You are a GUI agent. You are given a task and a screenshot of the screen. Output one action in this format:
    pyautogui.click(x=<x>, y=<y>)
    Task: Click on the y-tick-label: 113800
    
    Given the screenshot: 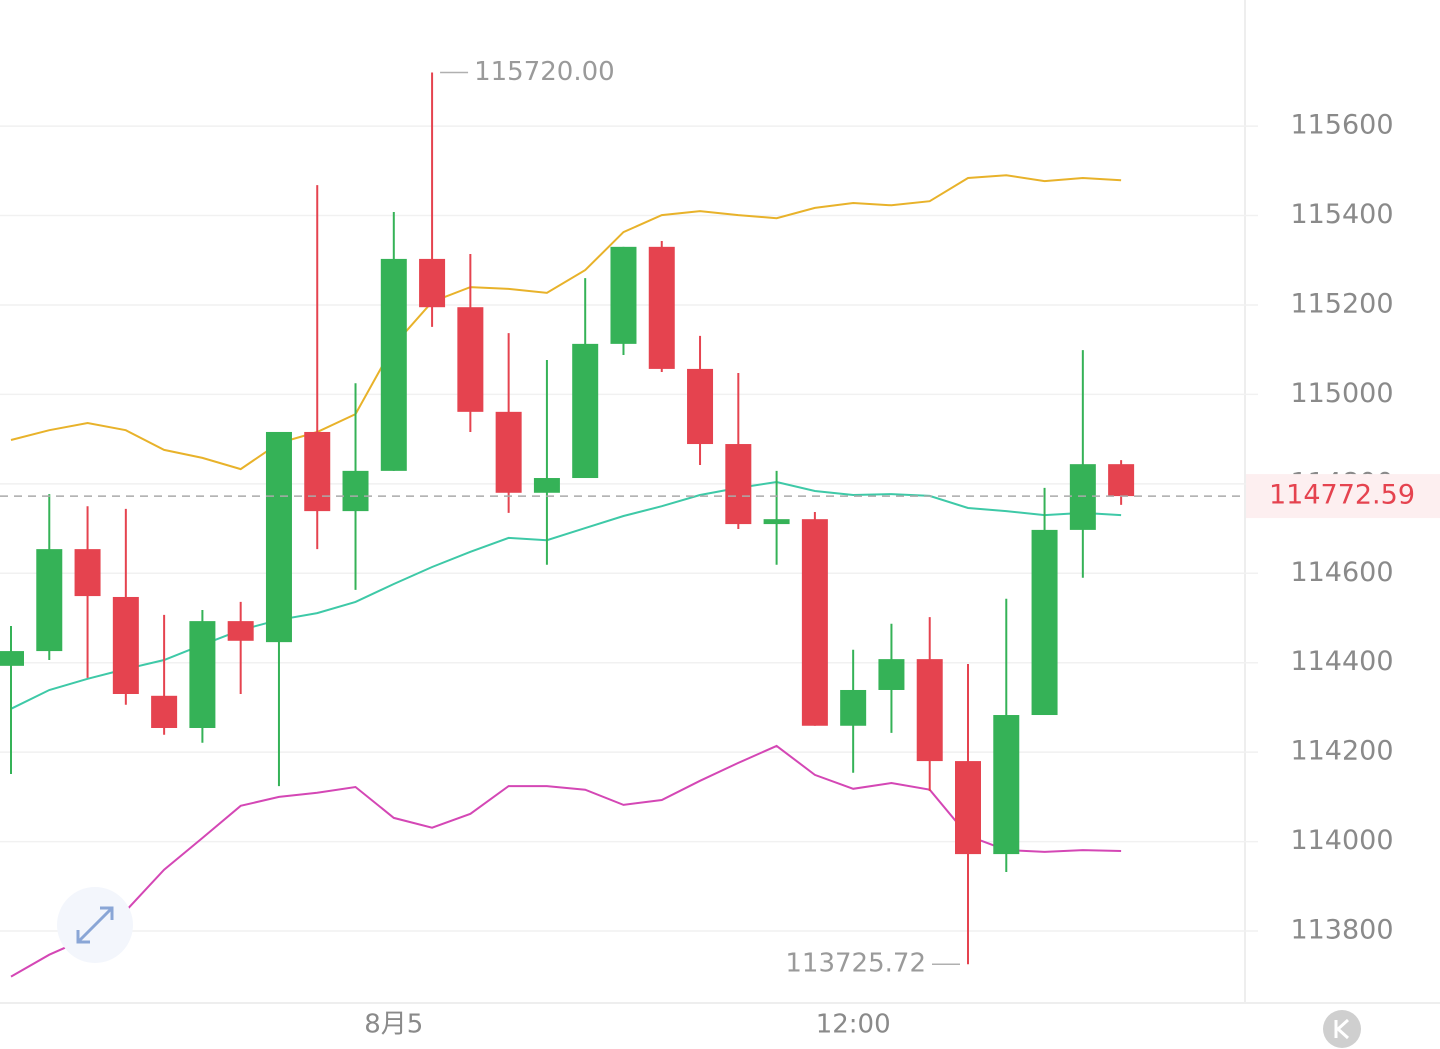 What is the action you would take?
    pyautogui.click(x=1341, y=930)
    